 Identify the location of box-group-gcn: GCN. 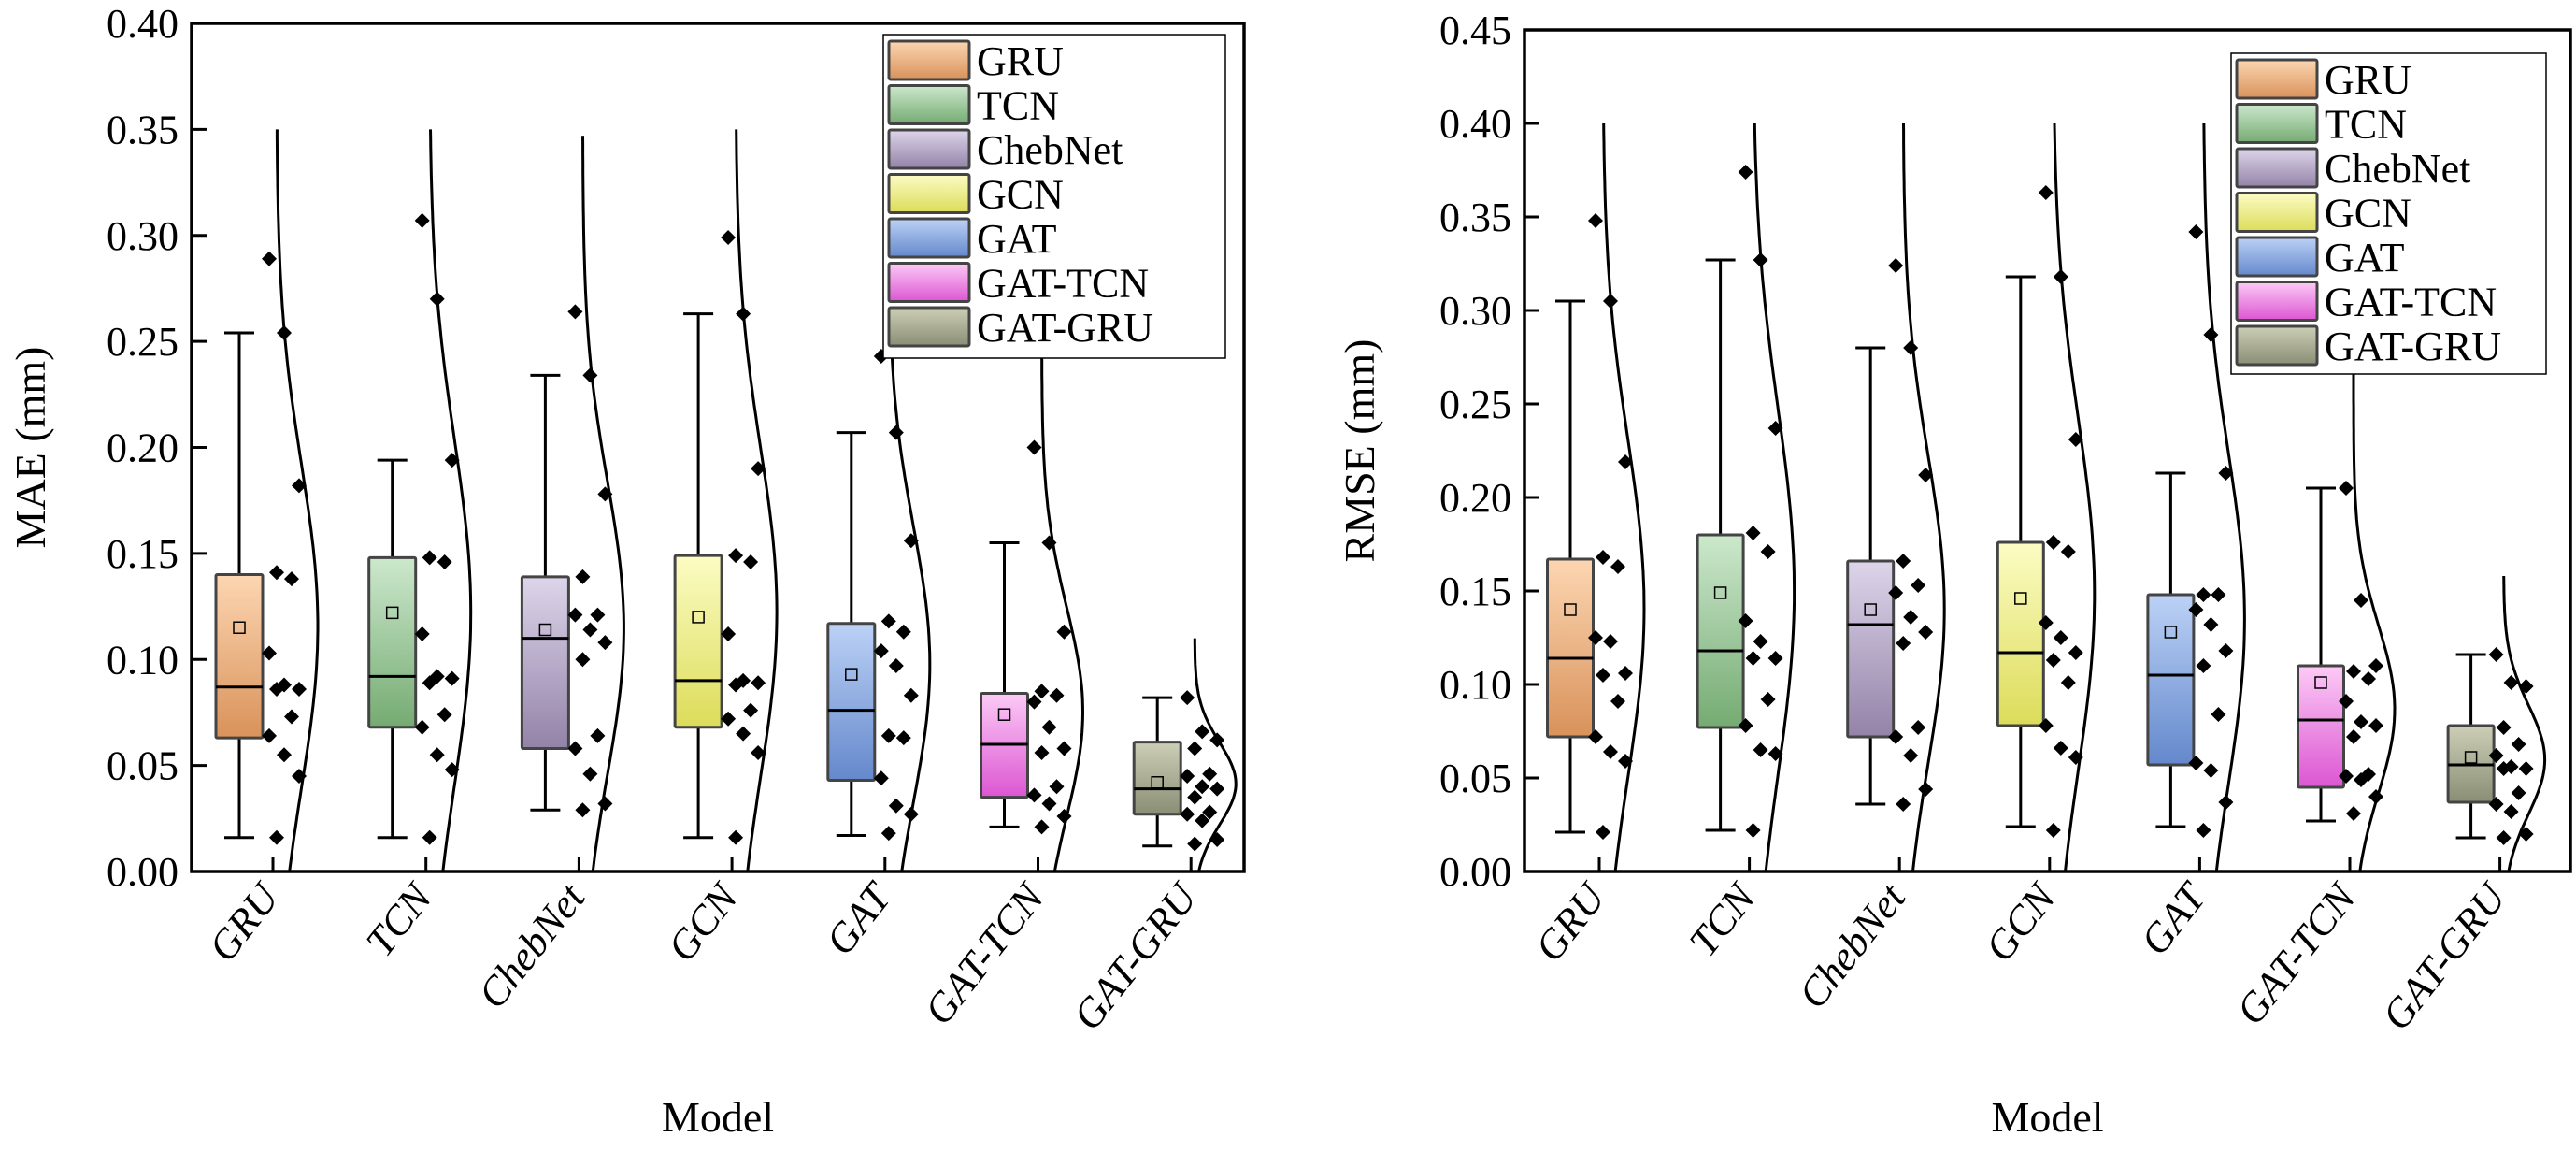
(2036, 546).